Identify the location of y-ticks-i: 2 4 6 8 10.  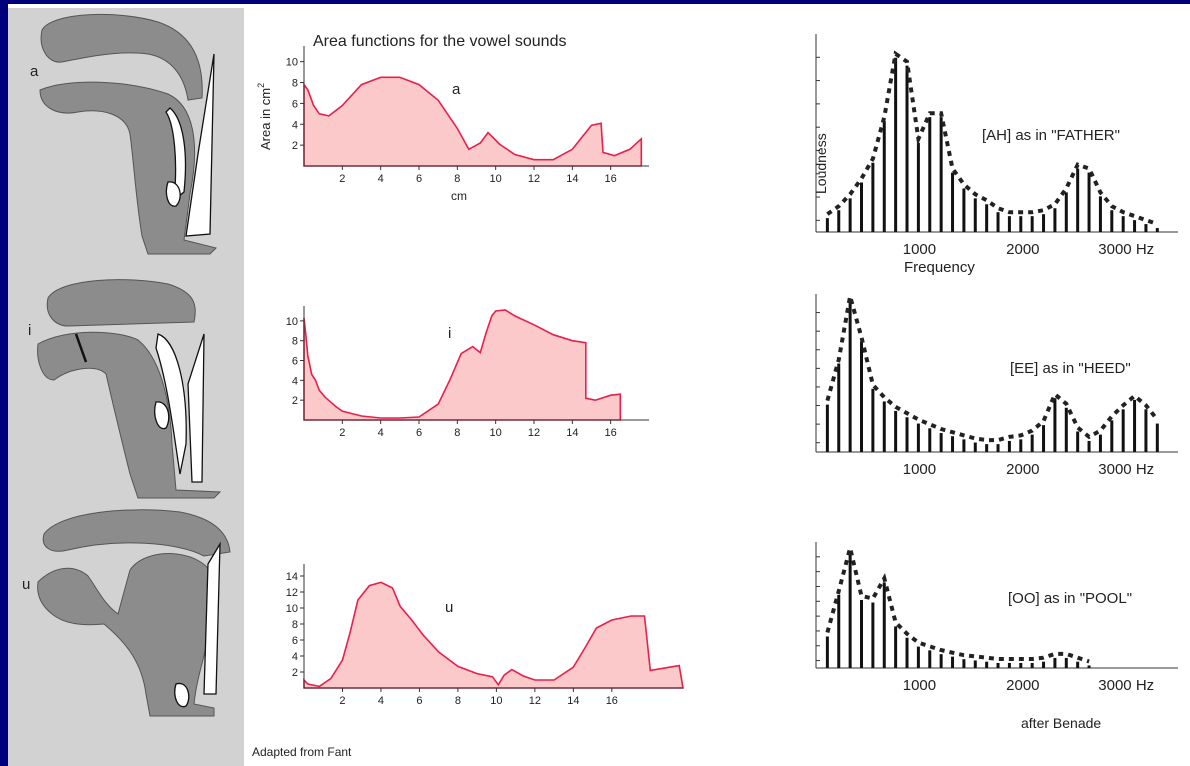
(295, 361).